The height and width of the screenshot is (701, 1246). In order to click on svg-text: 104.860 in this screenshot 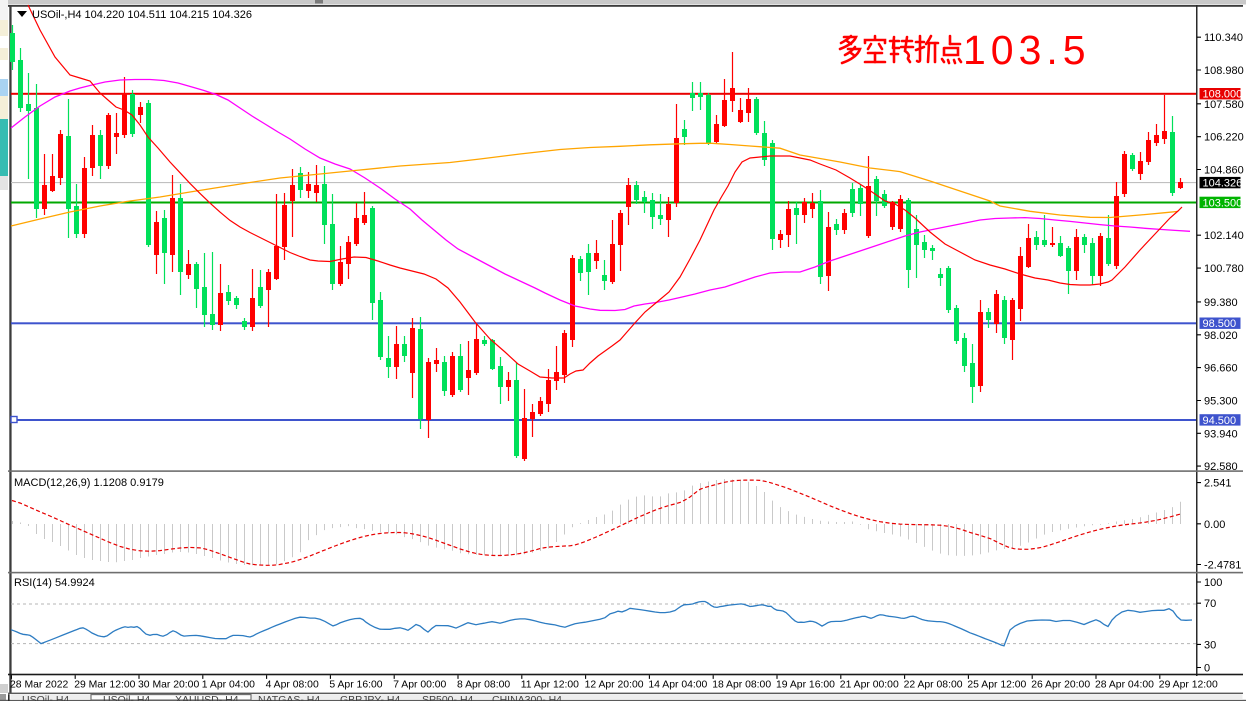, I will do `click(1224, 171)`.